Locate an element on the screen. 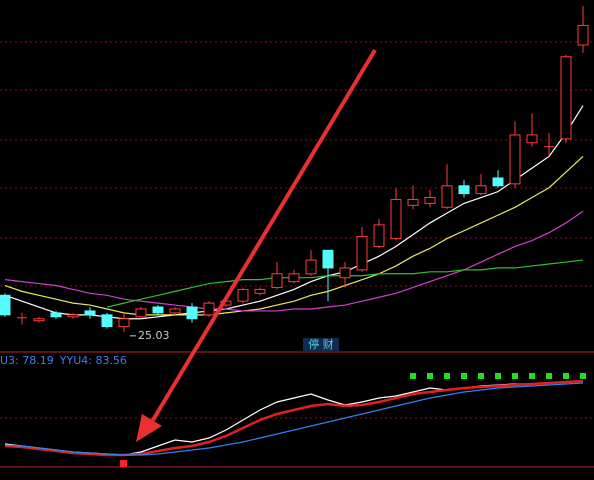  arrow-head is located at coordinates (149, 428).